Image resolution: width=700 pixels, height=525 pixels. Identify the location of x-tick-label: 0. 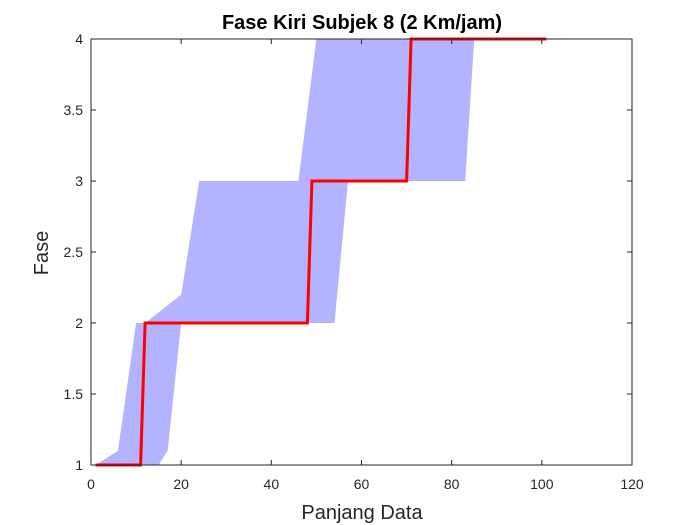
(91, 484).